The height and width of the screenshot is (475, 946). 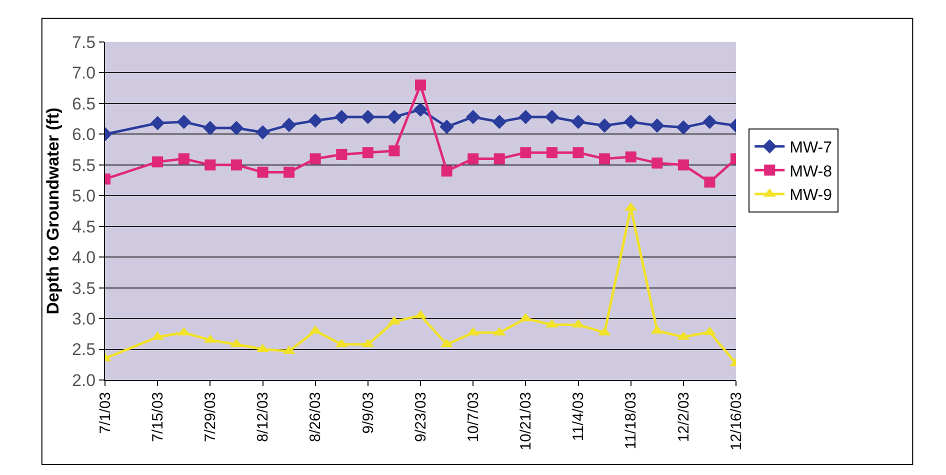 What do you see at coordinates (84, 134) in the screenshot?
I see `y-tick-label: 6.0` at bounding box center [84, 134].